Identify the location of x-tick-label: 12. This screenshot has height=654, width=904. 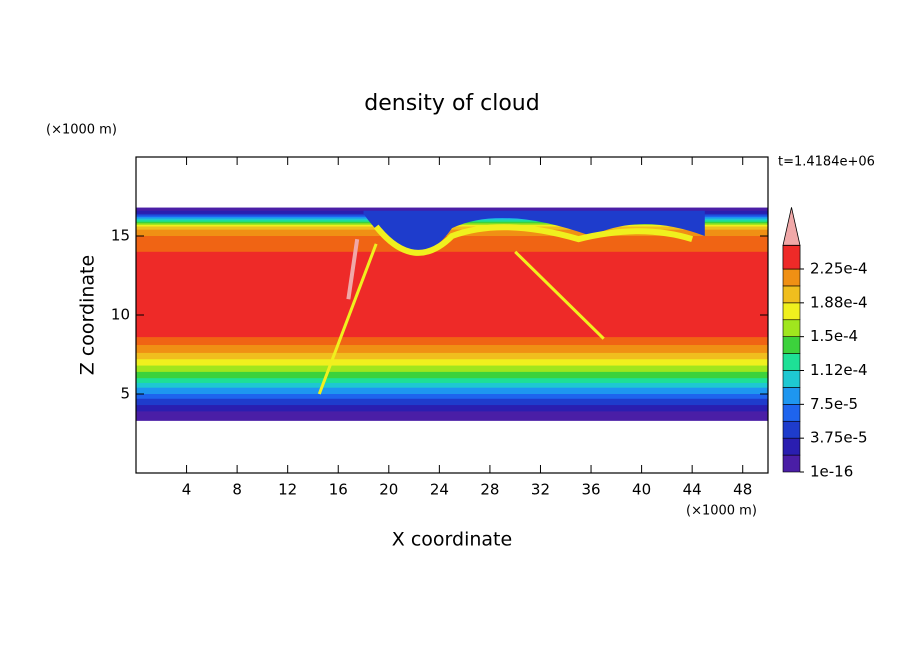
(287, 490).